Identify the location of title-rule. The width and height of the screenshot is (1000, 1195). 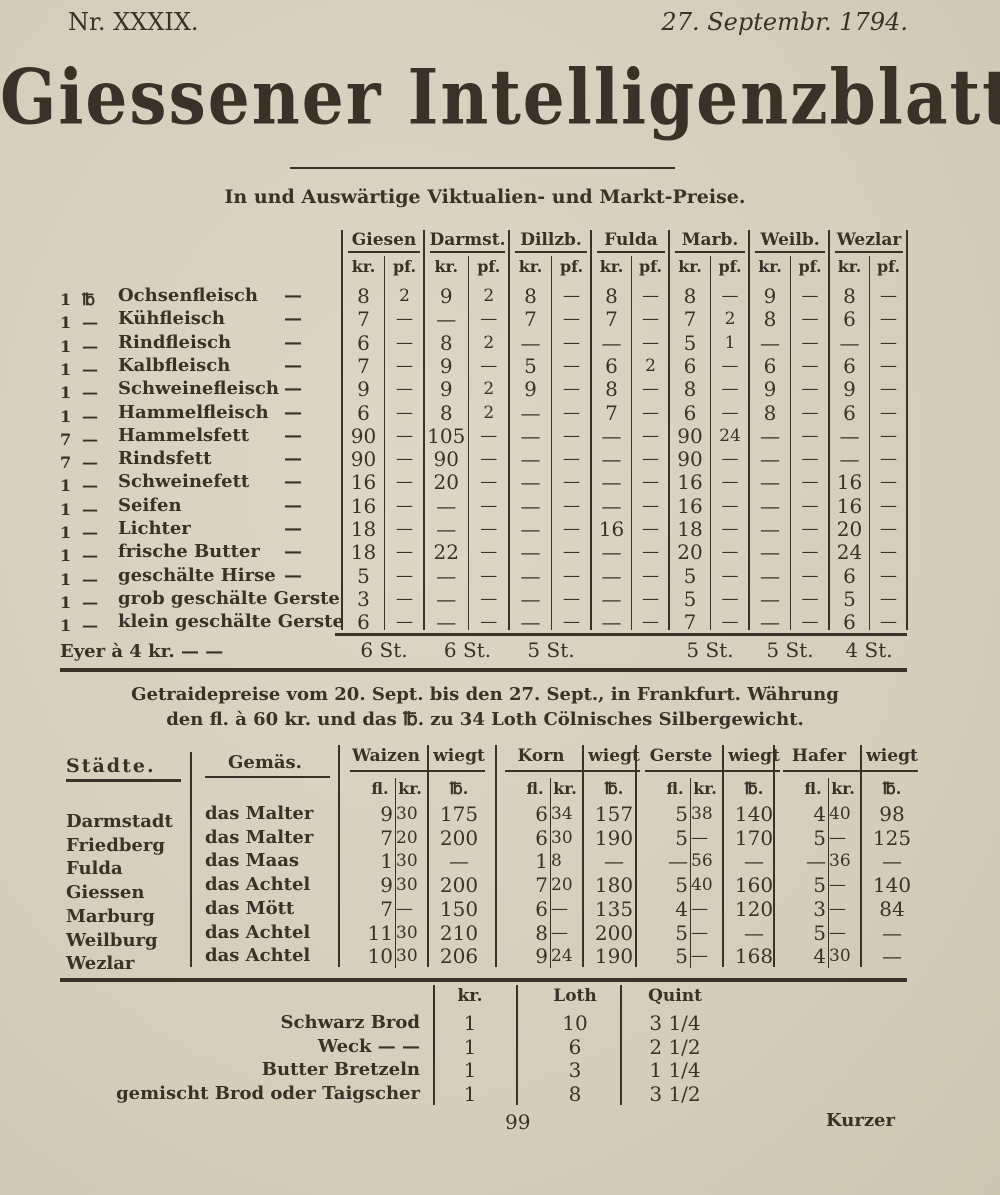
(482, 168).